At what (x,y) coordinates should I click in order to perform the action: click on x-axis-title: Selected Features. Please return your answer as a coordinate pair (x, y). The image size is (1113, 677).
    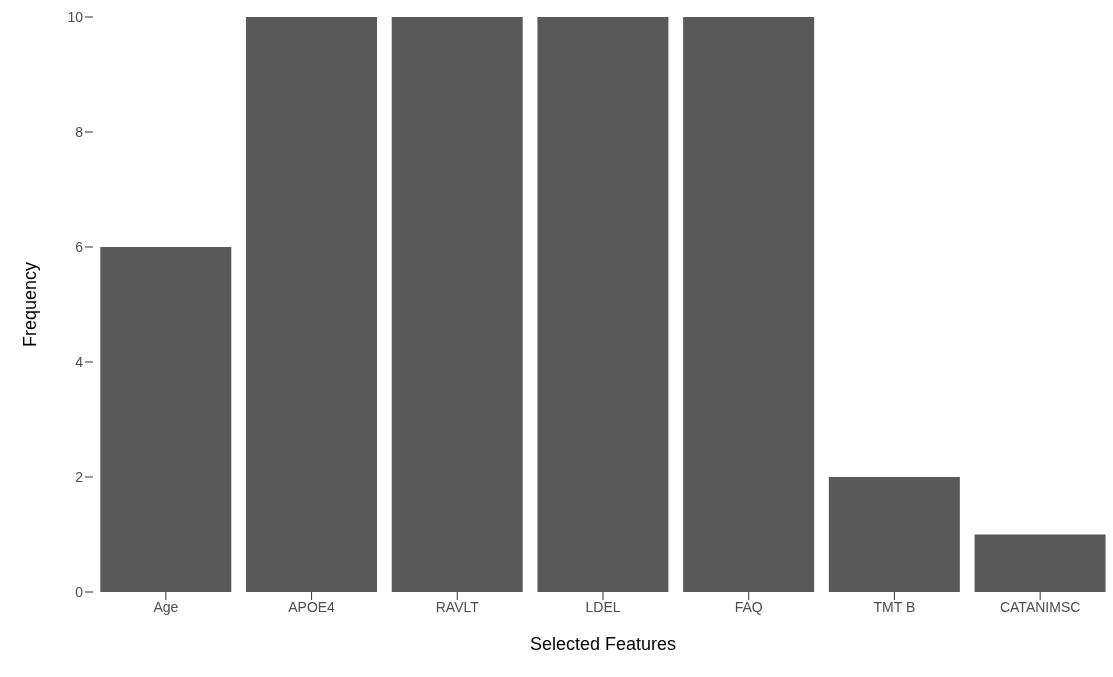
    Looking at the image, I should click on (603, 644).